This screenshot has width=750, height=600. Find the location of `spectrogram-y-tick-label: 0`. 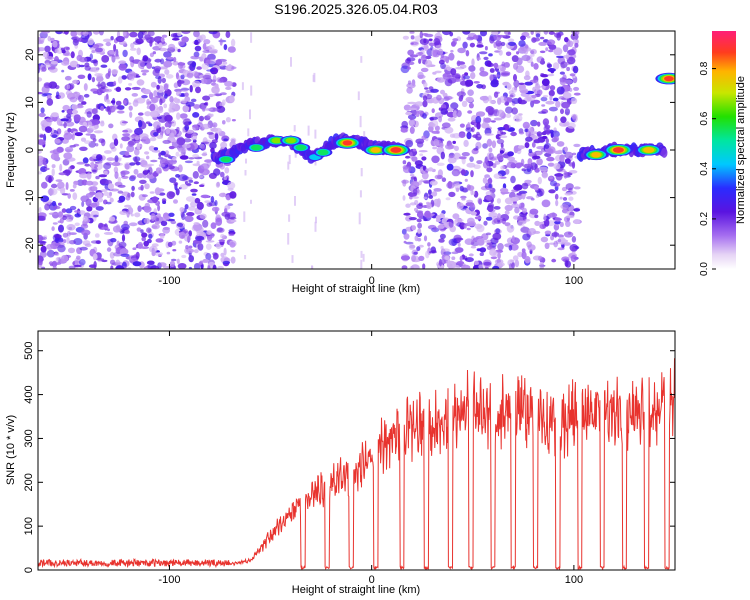

spectrogram-y-tick-label: 0 is located at coordinates (30, 150).